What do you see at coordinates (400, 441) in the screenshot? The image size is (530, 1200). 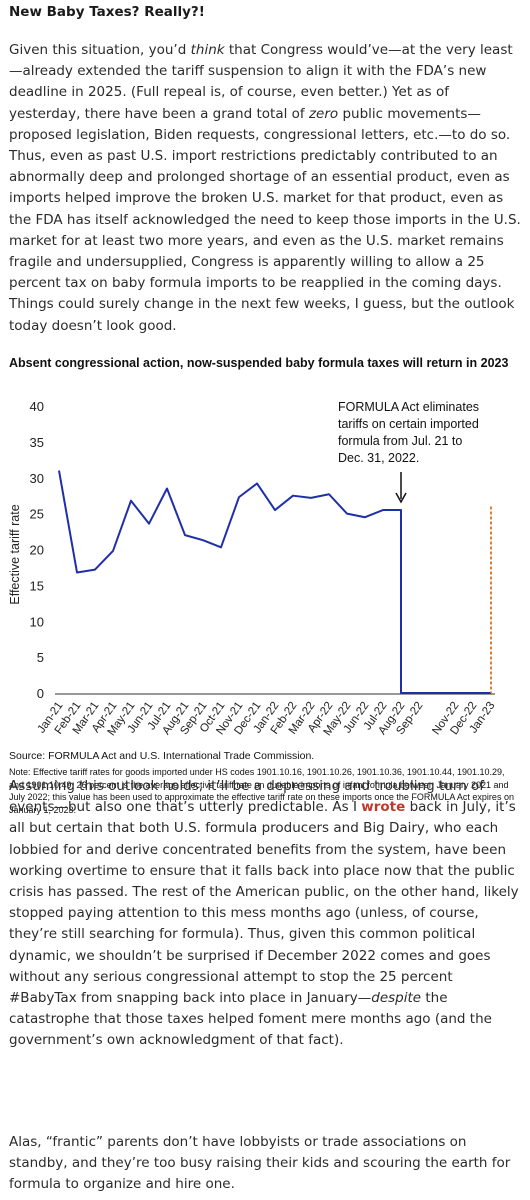 I see `annotation-line: formula from Jul. 21 to` at bounding box center [400, 441].